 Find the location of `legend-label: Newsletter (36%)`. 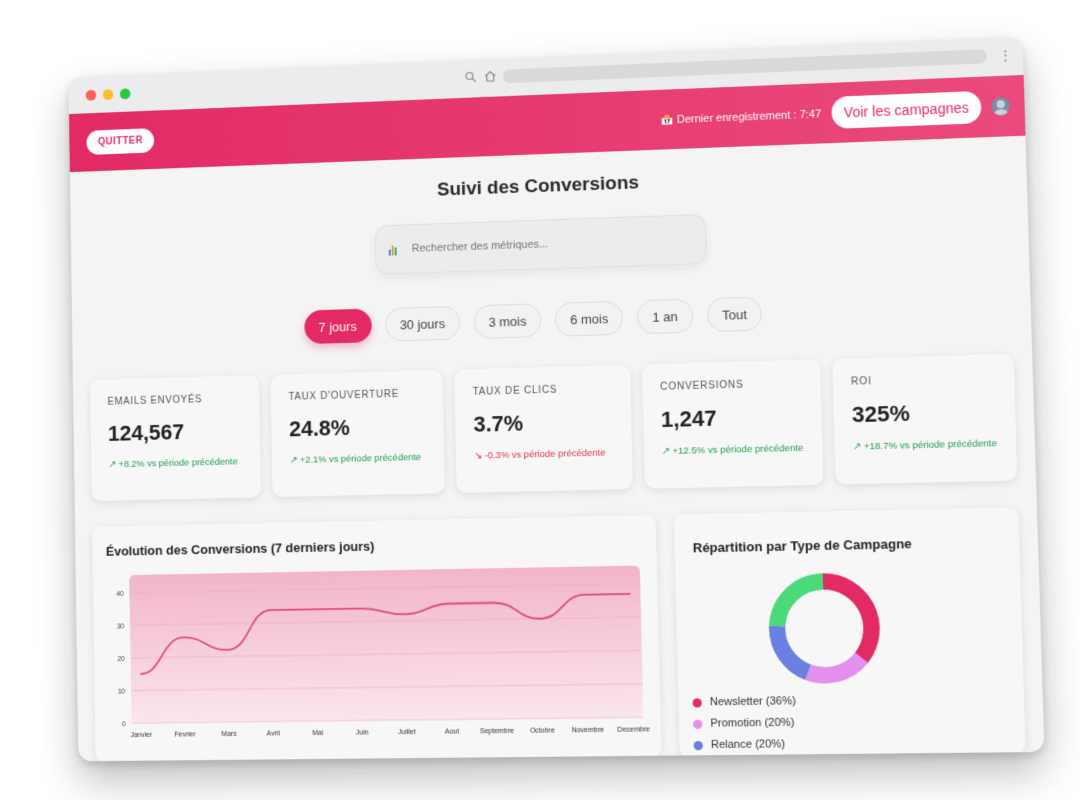

legend-label: Newsletter (36%) is located at coordinates (753, 701).